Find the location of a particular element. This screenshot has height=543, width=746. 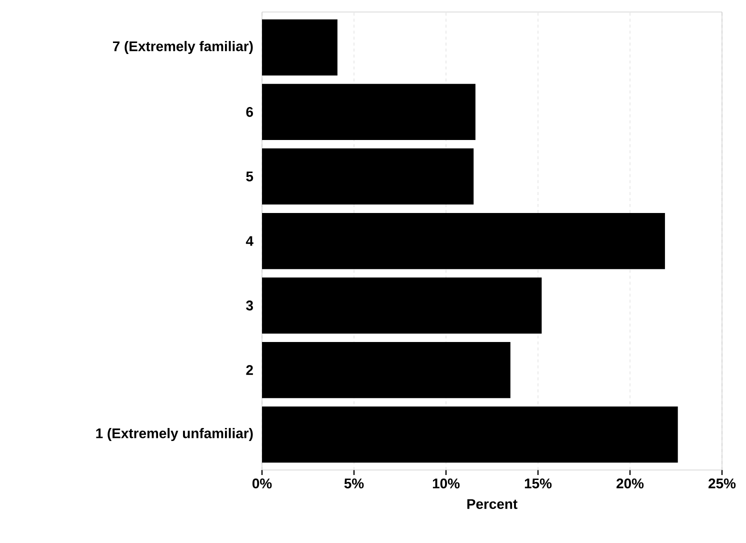

y-tick-label: 2 is located at coordinates (249, 370).